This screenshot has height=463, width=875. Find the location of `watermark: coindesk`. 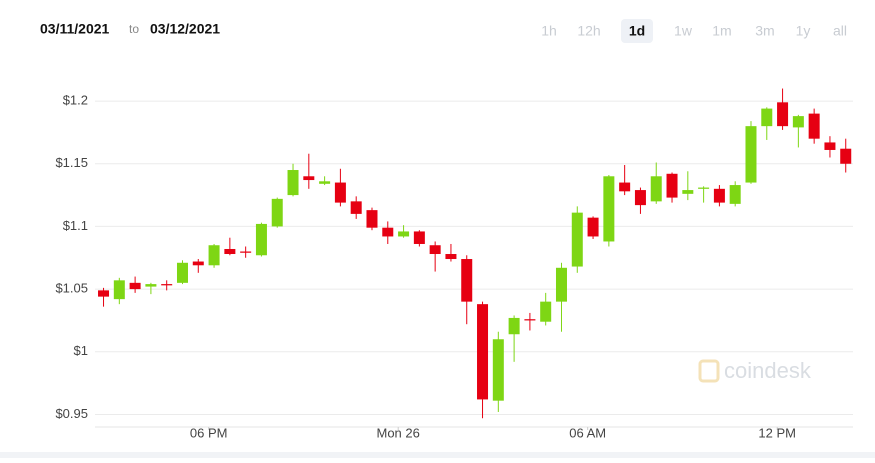

watermark: coindesk is located at coordinates (755, 370).